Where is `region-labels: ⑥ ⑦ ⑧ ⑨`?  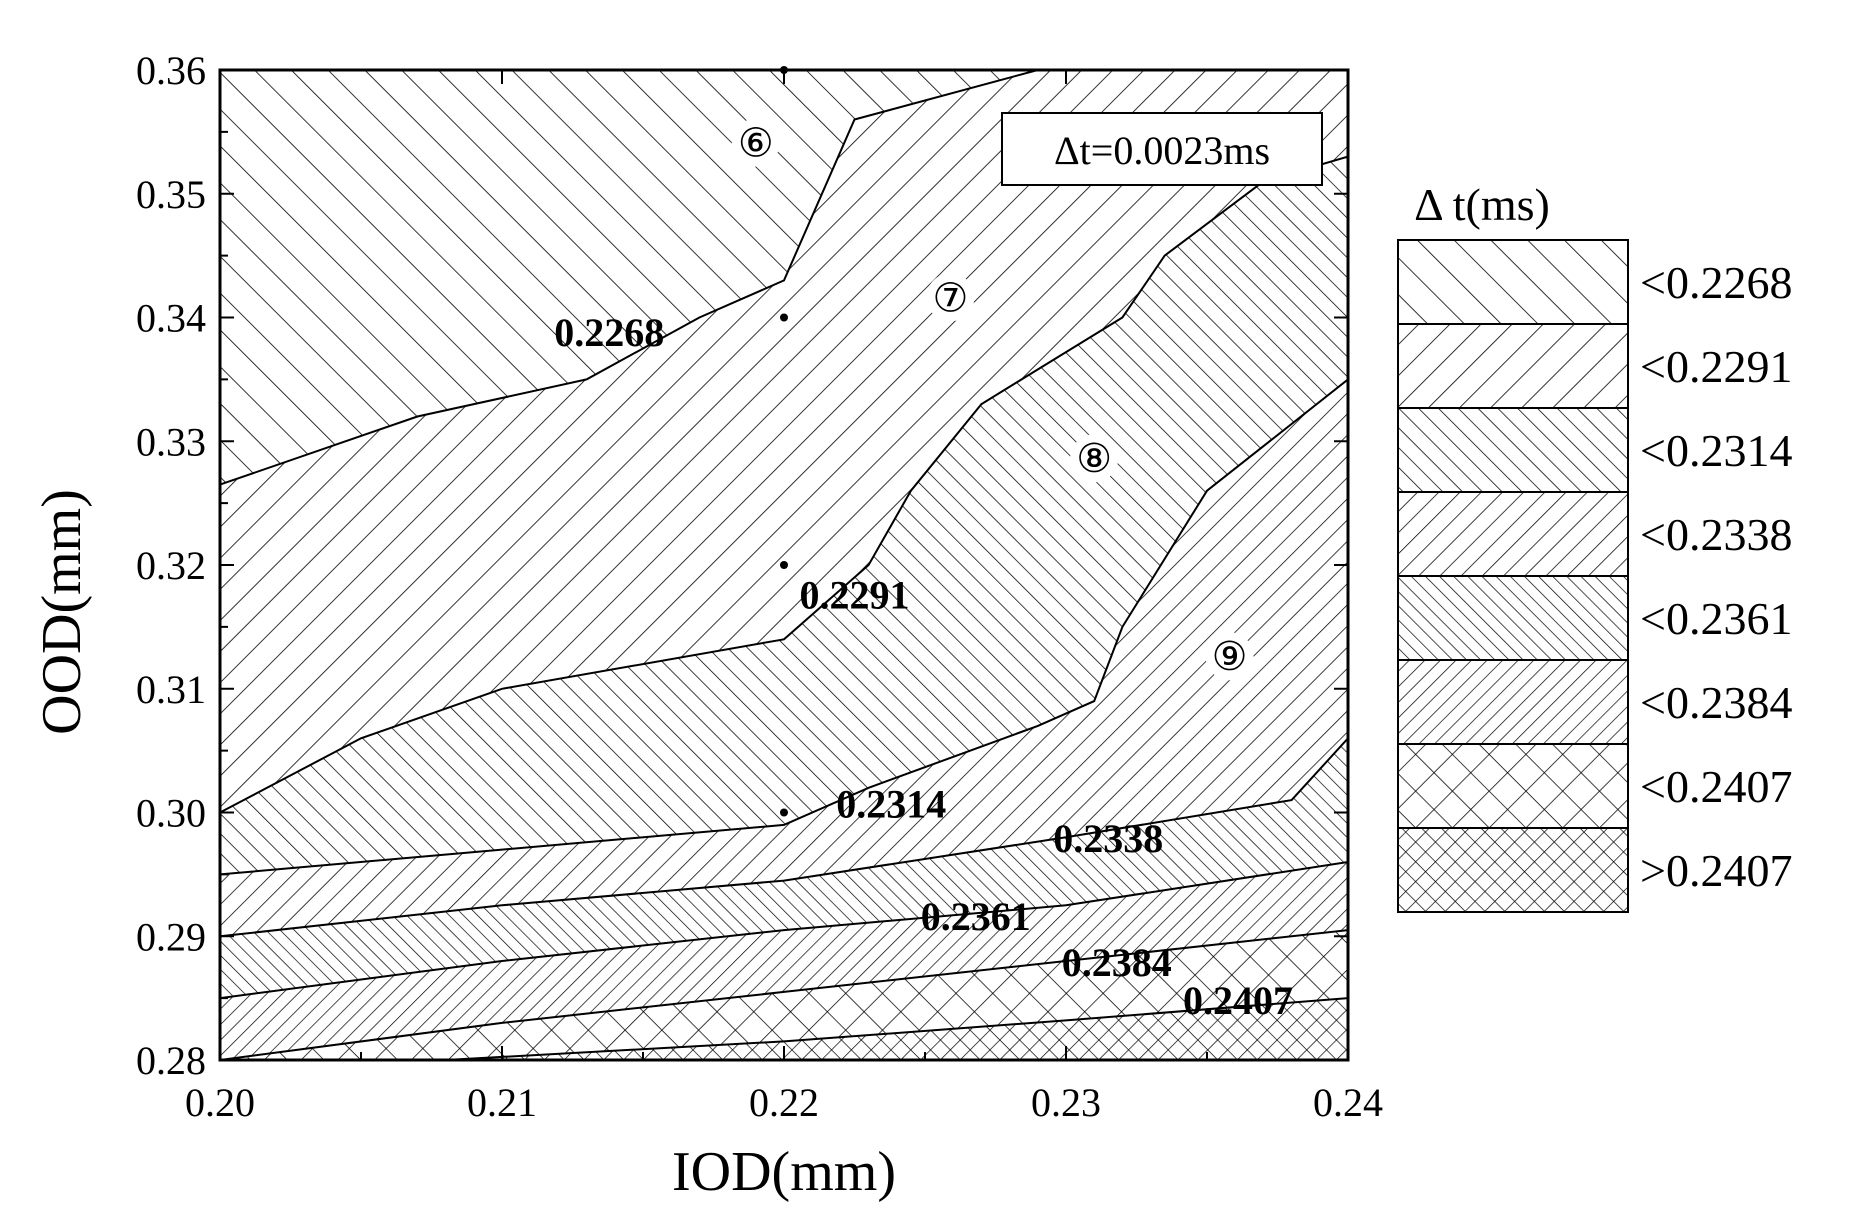
region-labels: ⑥ ⑦ ⑧ ⑨ is located at coordinates (992, 399).